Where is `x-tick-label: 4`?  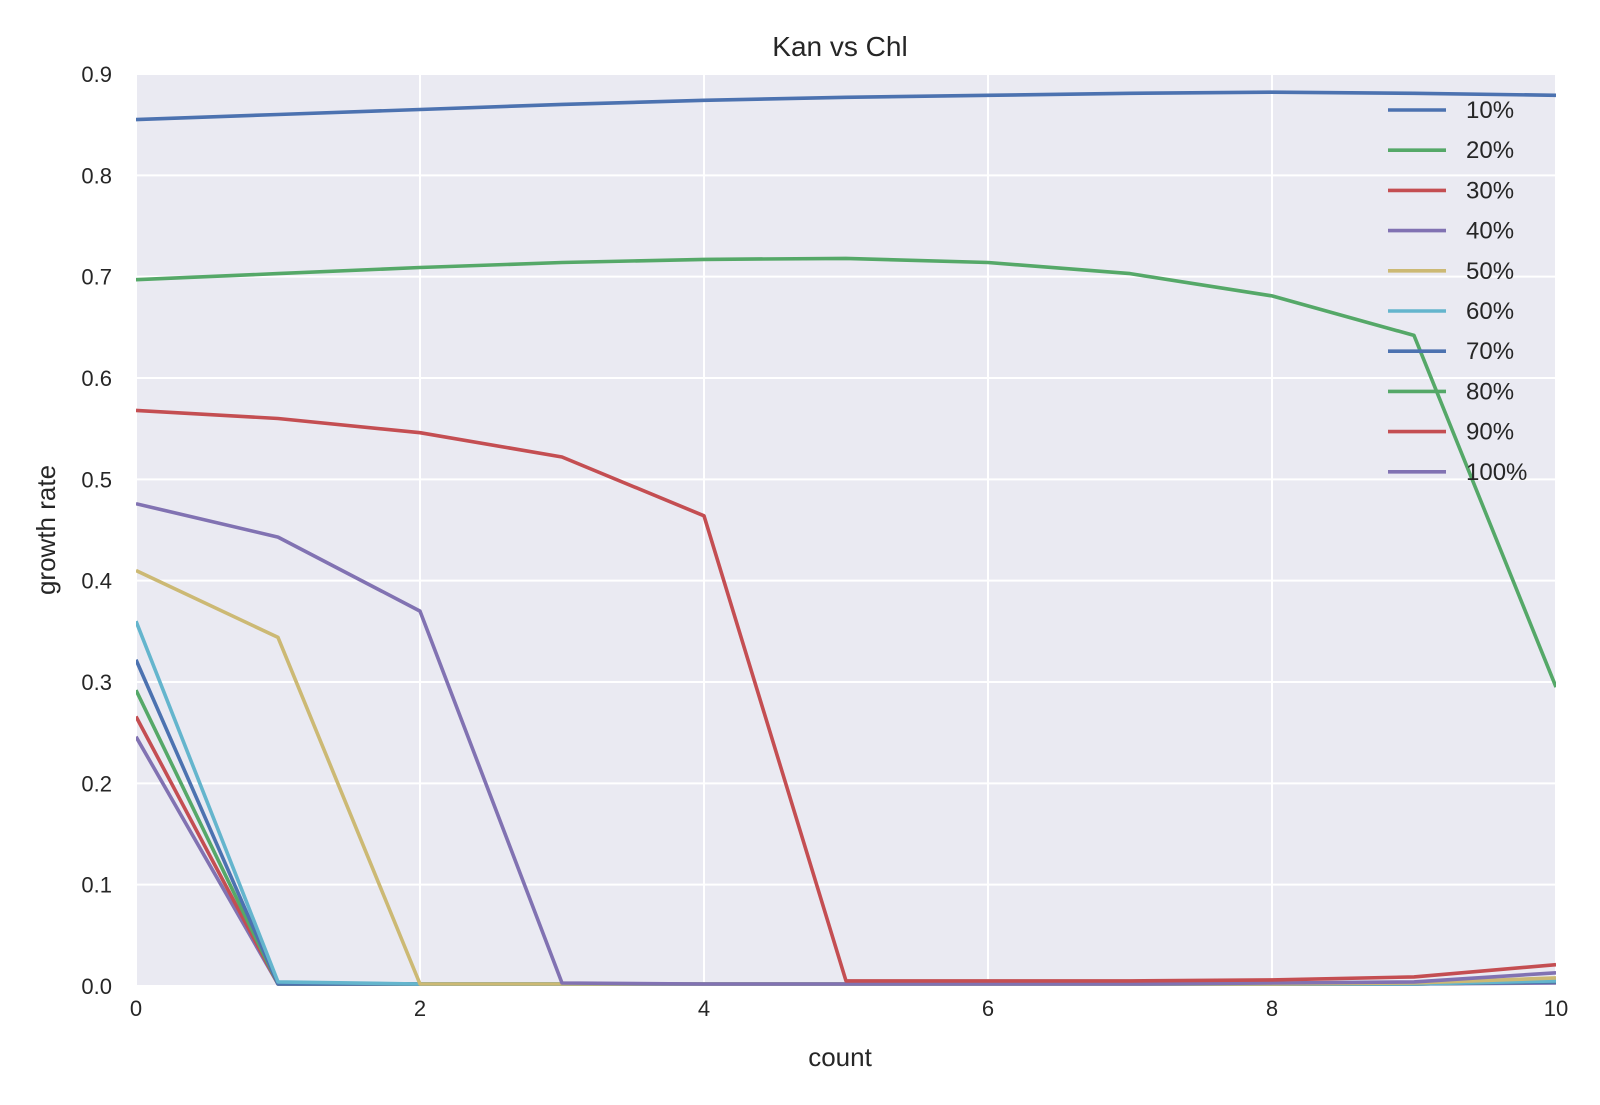 x-tick-label: 4 is located at coordinates (704, 1008).